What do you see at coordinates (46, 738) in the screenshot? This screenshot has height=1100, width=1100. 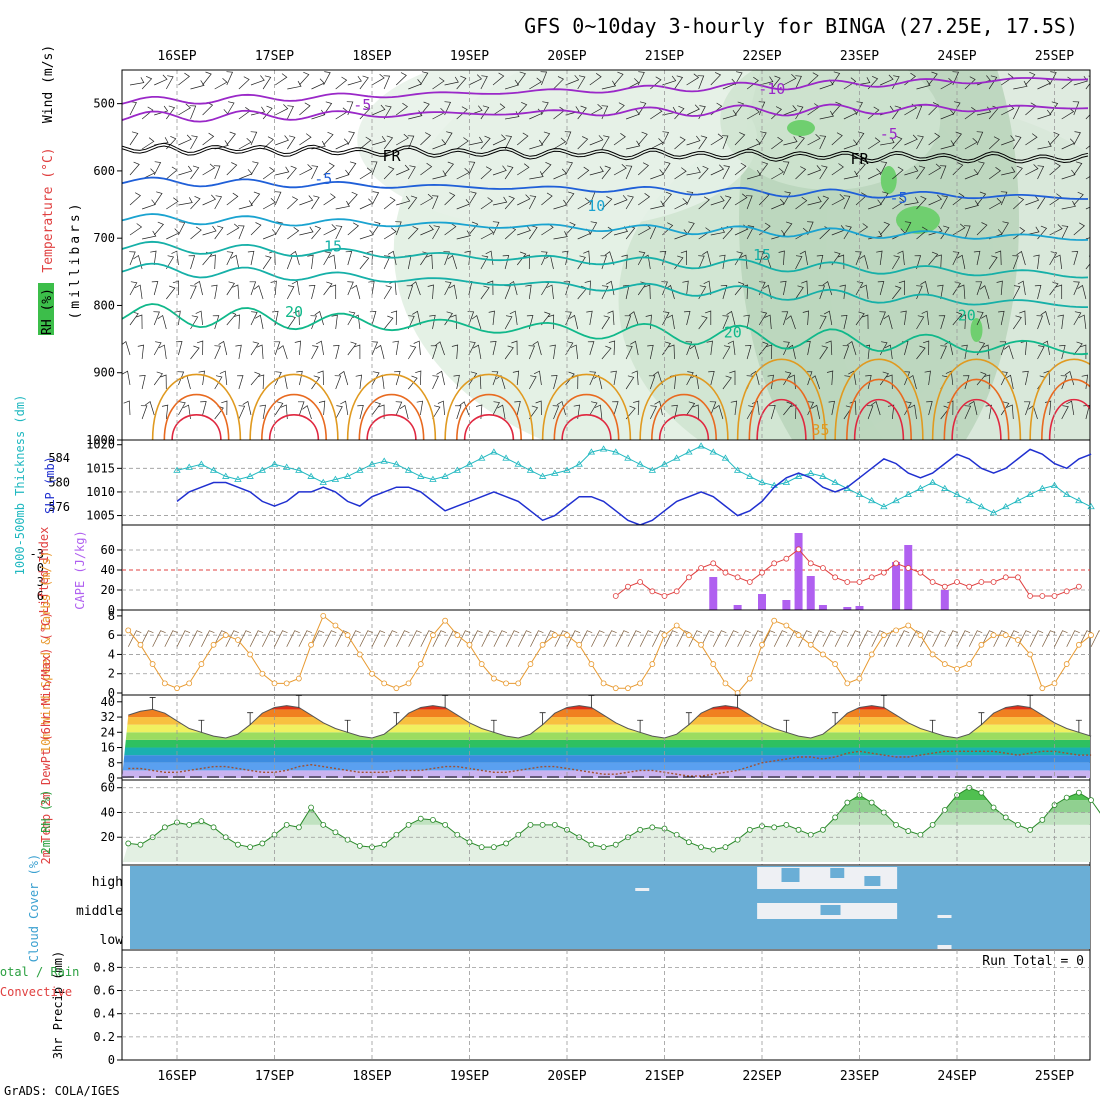 I see `temperature2m-axis-label: 2m Temp 2m DewPt (6hr Min/Max) (°C)` at bounding box center [46, 738].